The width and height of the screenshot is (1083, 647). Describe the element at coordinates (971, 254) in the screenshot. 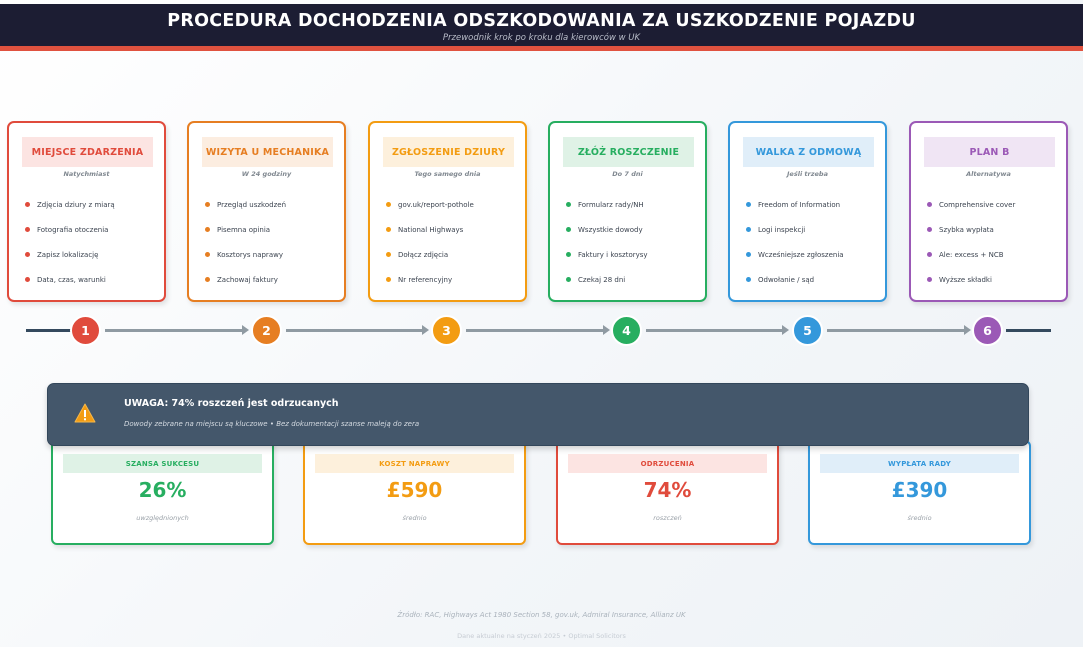

I see `list-item: Ale: excess + NCB` at that location.